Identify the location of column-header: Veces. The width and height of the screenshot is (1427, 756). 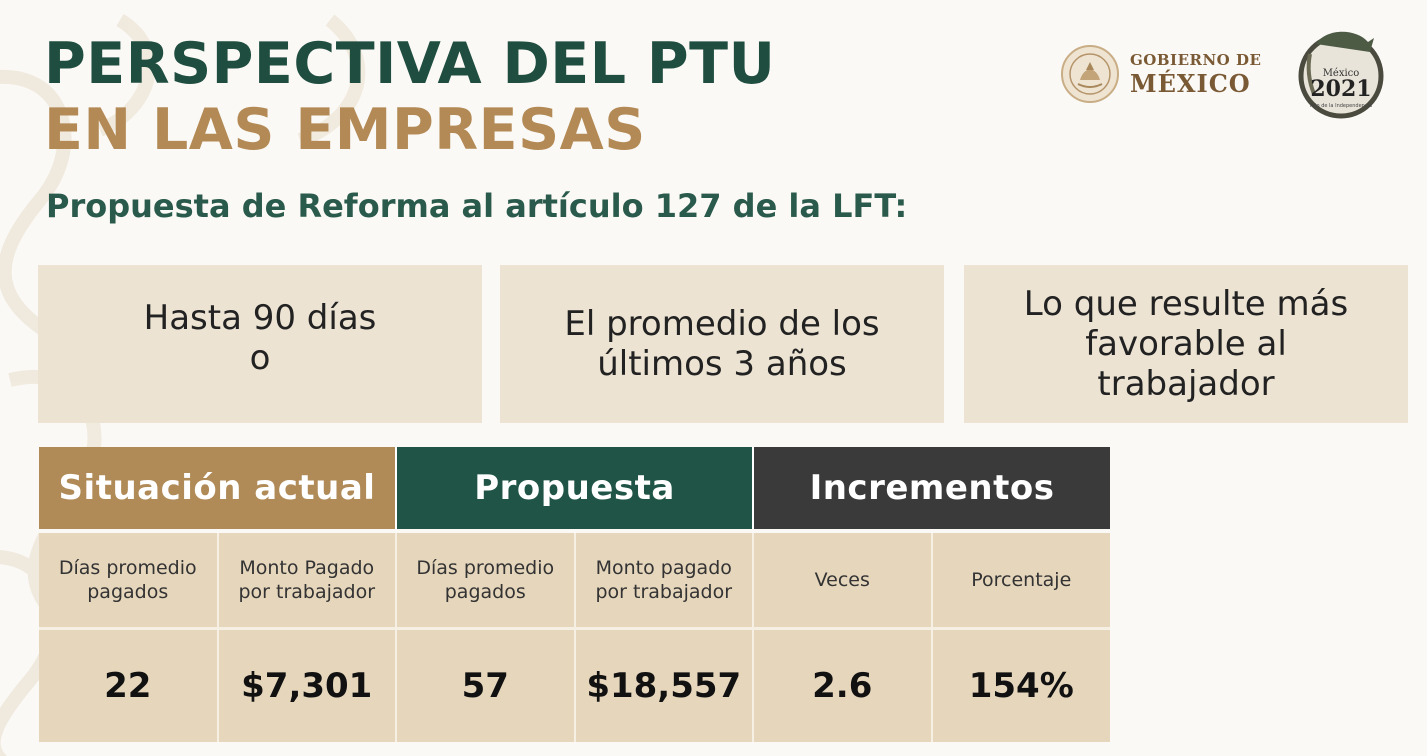
(843, 578).